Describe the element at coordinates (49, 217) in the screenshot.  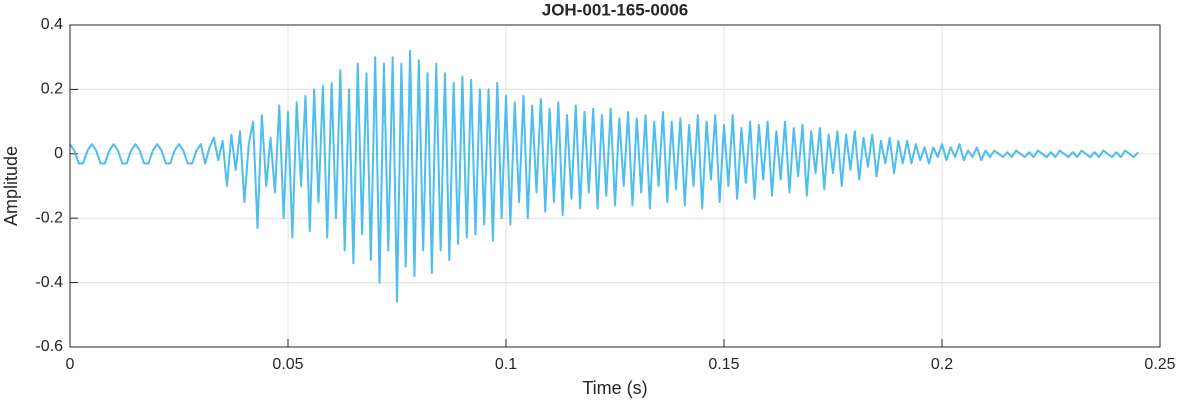
I see `y-tick-label: -0.2` at that location.